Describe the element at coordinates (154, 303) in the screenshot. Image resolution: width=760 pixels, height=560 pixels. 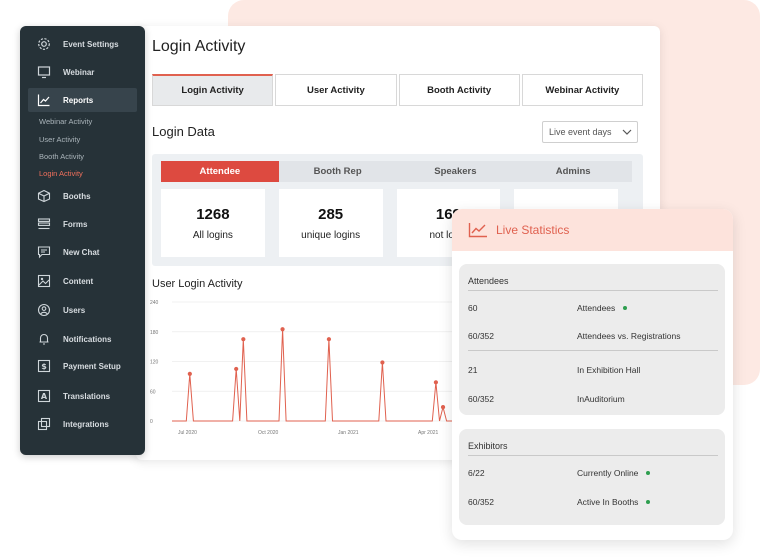
I see `y-tick-label: 240` at that location.